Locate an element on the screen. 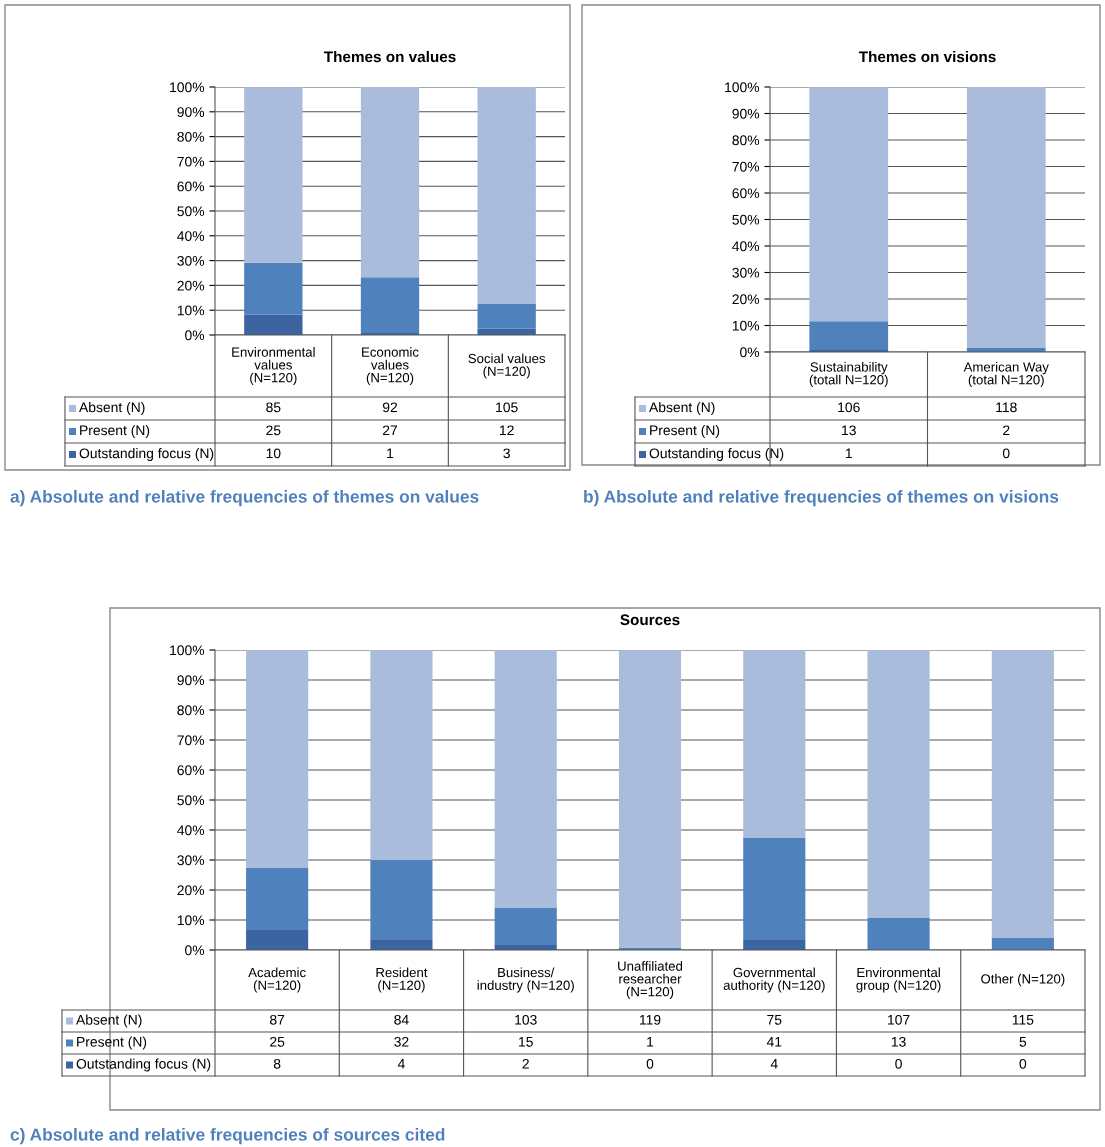  x-tick-label: Unaffiliated researcher (N=120) is located at coordinates (650, 980).